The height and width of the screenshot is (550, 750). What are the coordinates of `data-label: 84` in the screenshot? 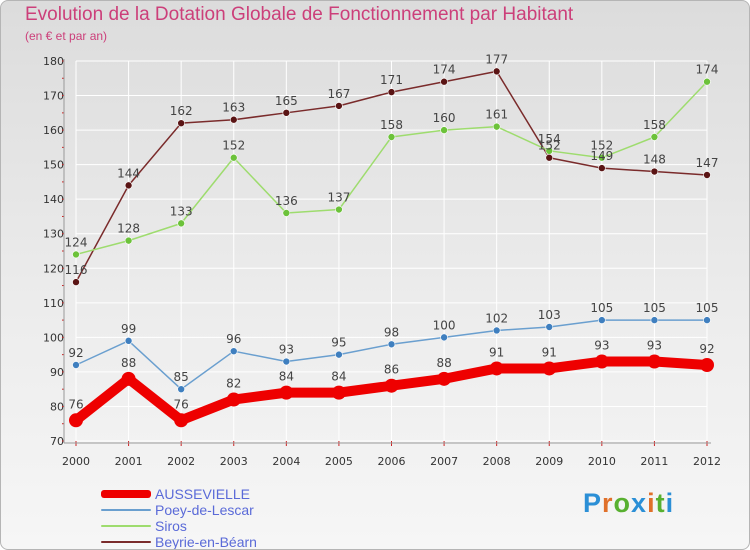 It's located at (338, 377).